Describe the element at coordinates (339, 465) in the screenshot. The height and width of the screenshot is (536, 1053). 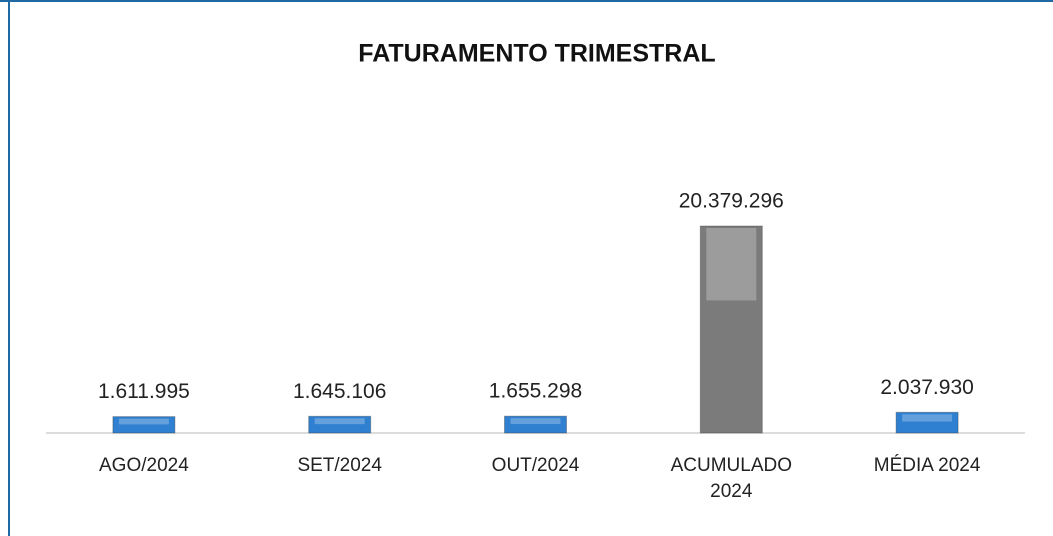
I see `x-tick-label: SET/2024` at that location.